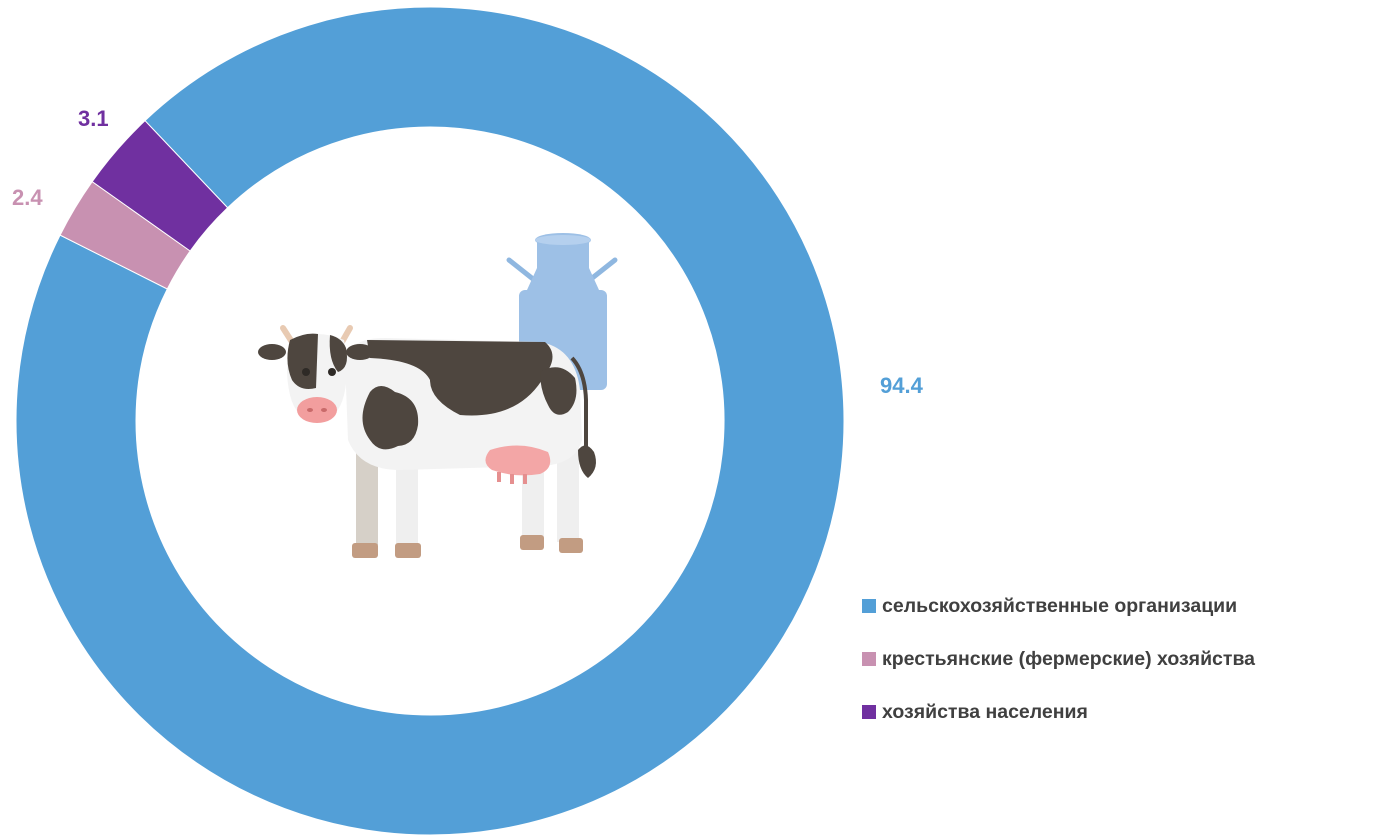 The image size is (1397, 839). I want to click on legend-label: крестьянские (фермерские) хозяйства, so click(1069, 658).